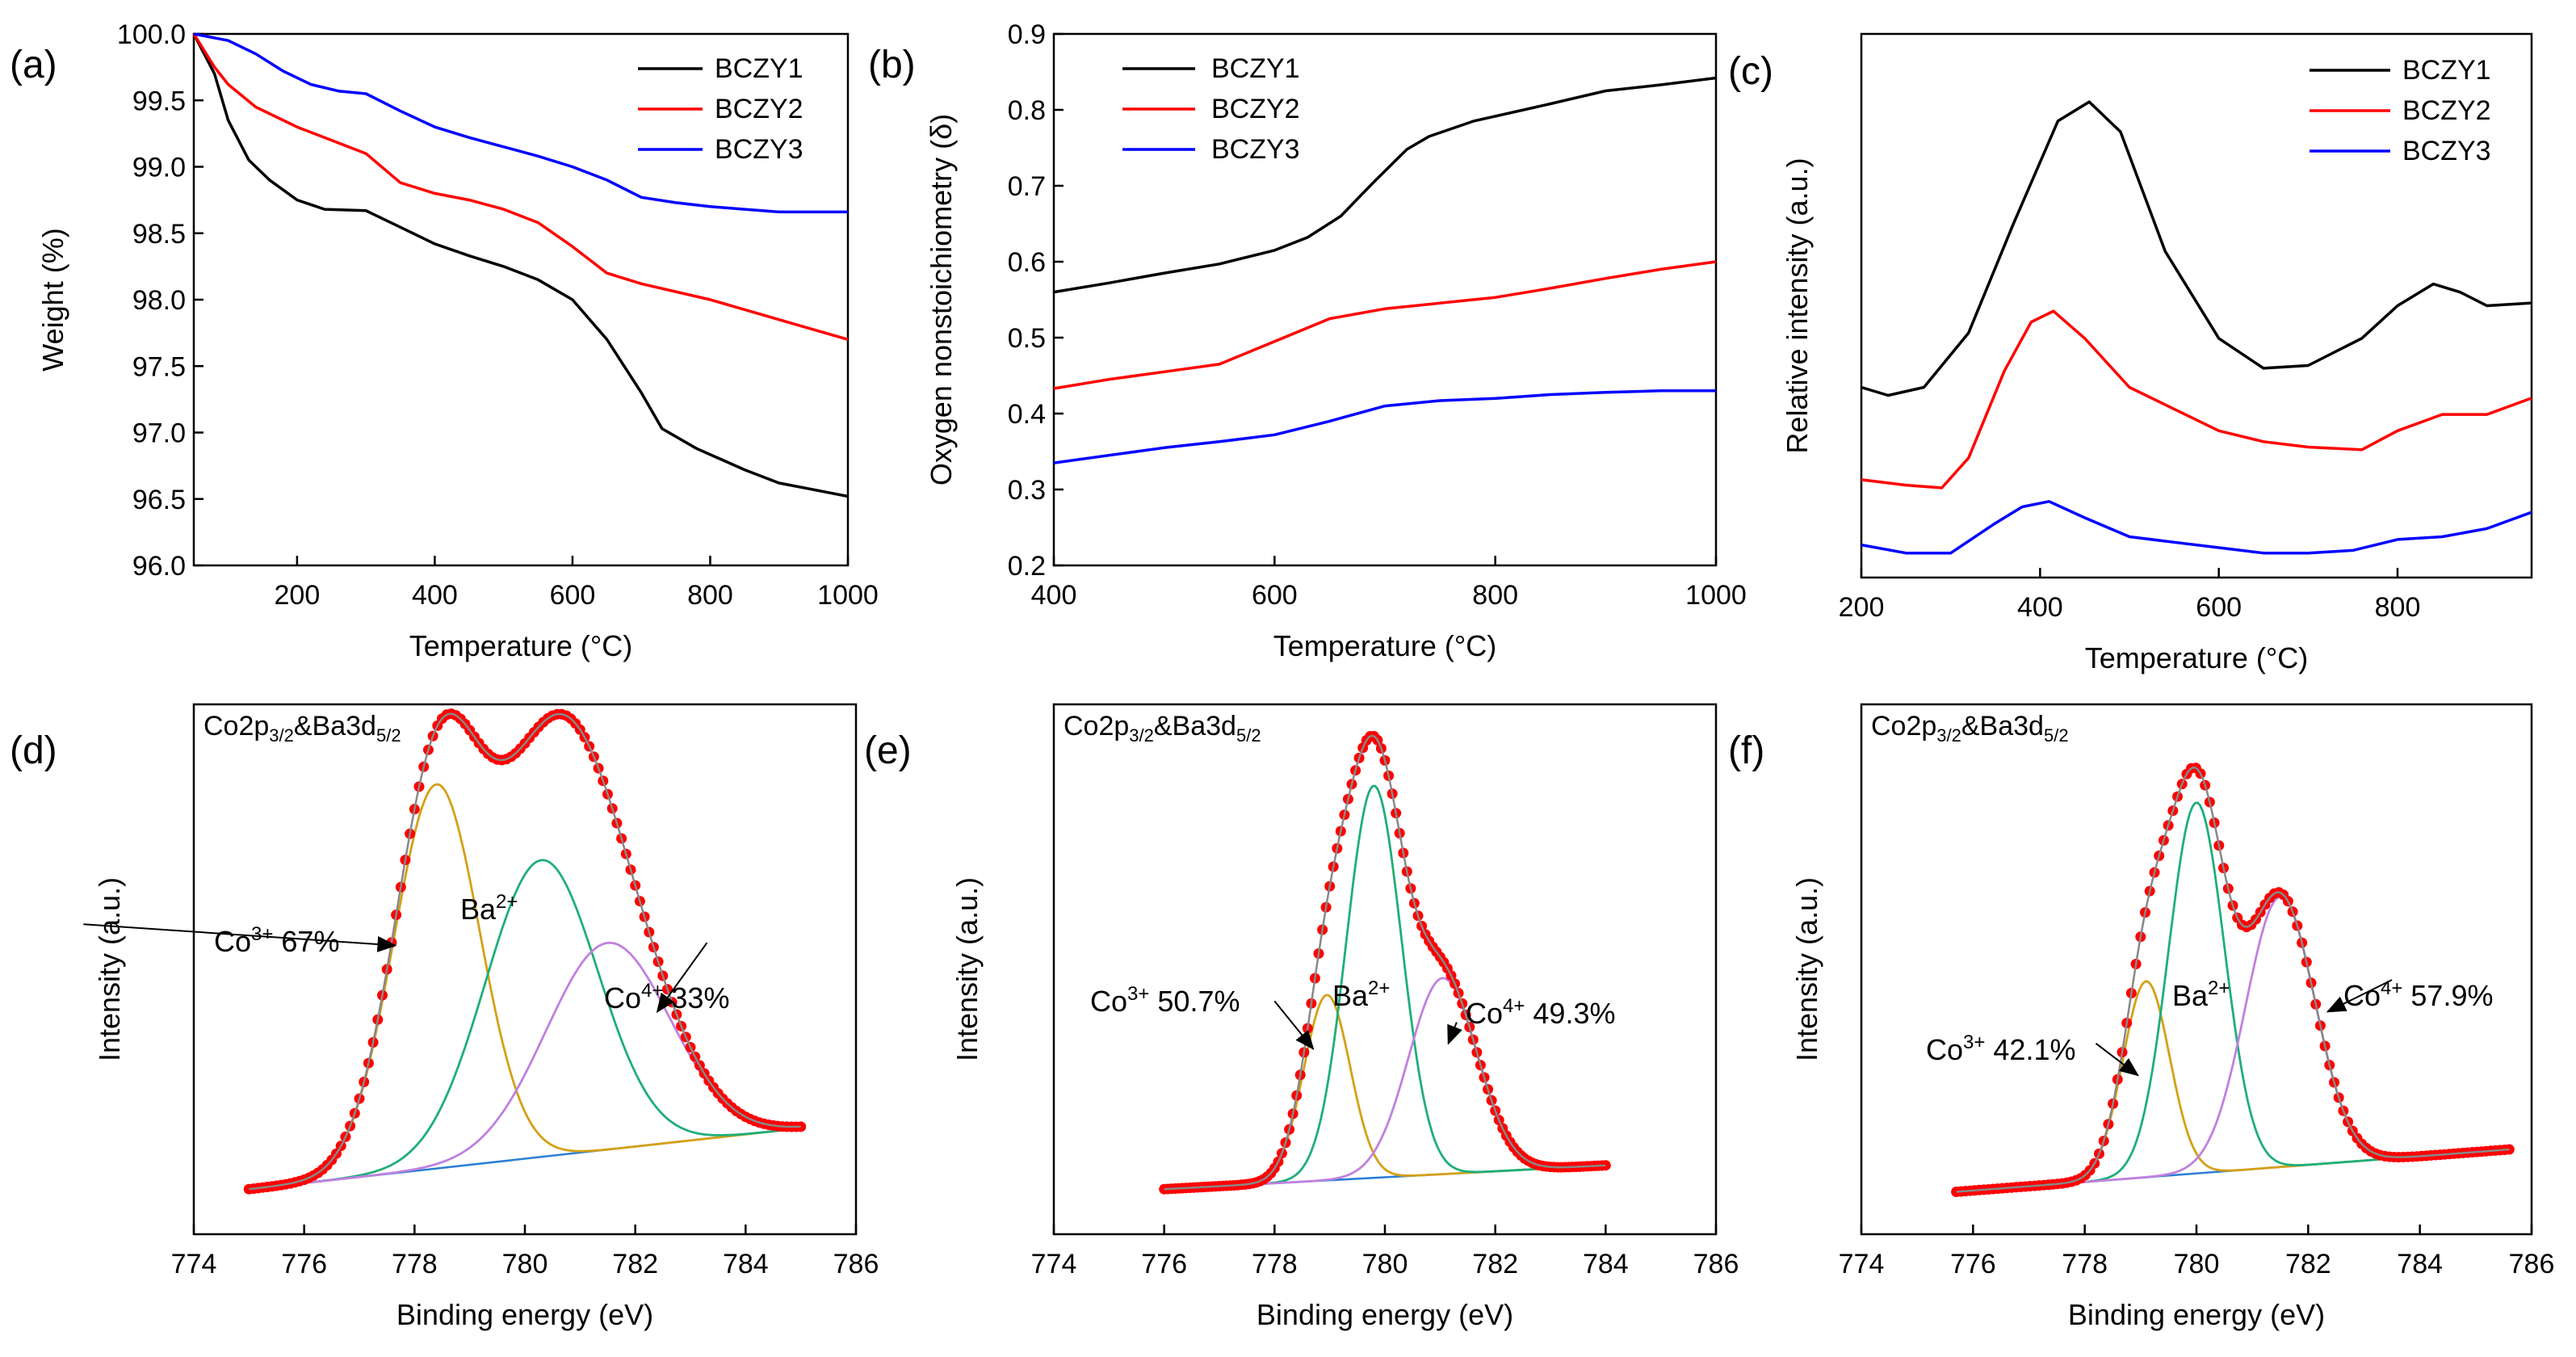  Describe the element at coordinates (1806, 969) in the screenshot. I see `y-axis-label-f: Intensity (a.u.)` at that location.